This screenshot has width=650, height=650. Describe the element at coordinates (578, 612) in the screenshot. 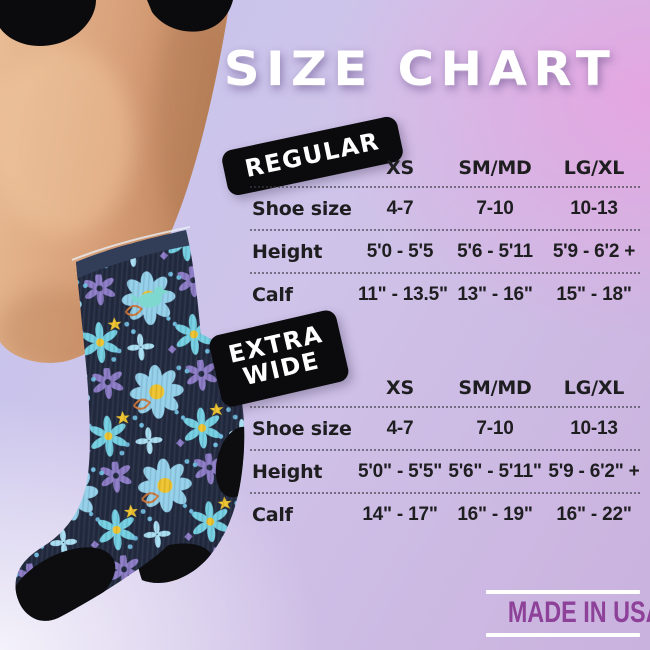

I see `made-in-usa-label: MADE IN USA` at that location.